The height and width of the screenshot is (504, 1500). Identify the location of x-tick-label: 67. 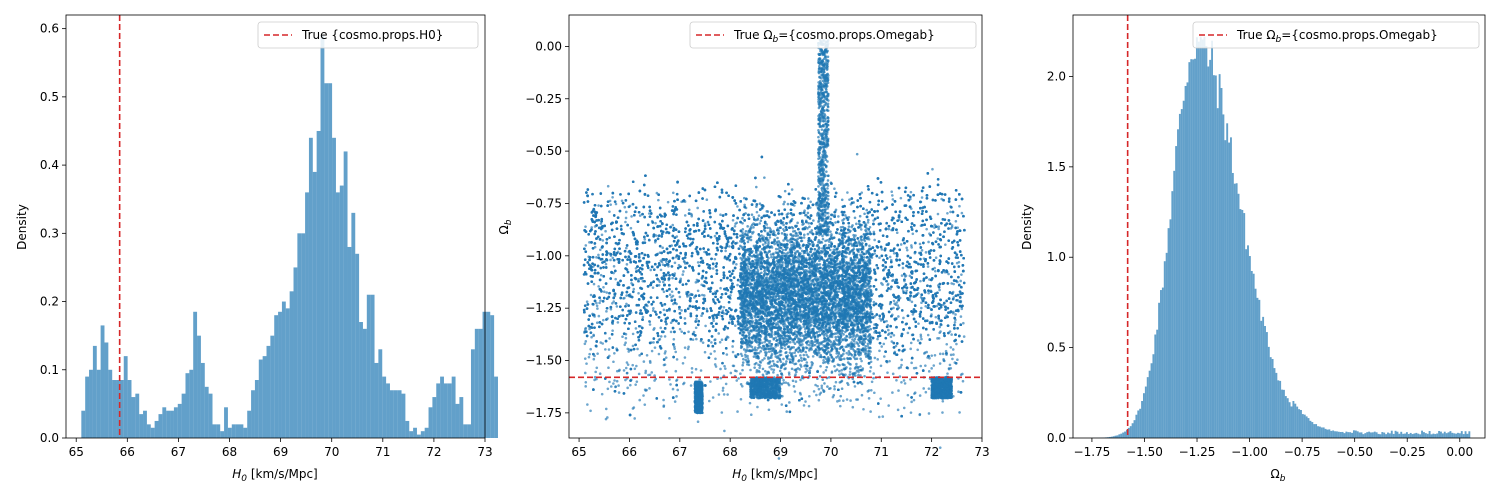
(178, 452).